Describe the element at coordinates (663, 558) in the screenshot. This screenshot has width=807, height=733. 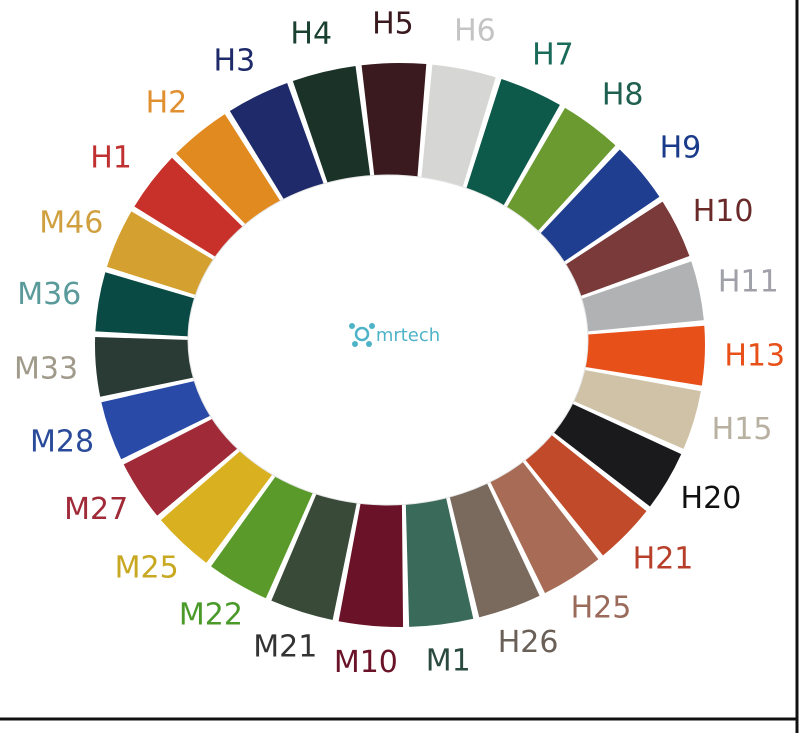
I see `swatch-label: H21` at that location.